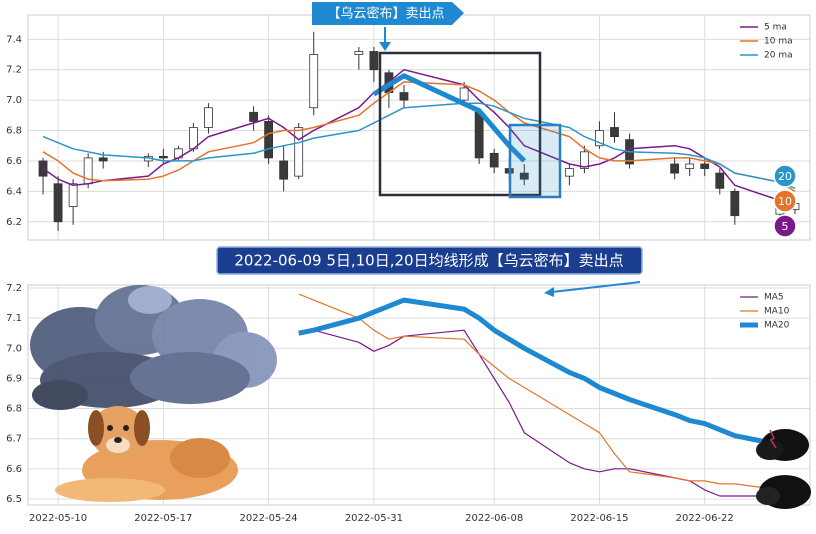 The width and height of the screenshot is (816, 534). Describe the element at coordinates (494, 518) in the screenshot. I see `x-tick-label: 2022-06-08` at that location.